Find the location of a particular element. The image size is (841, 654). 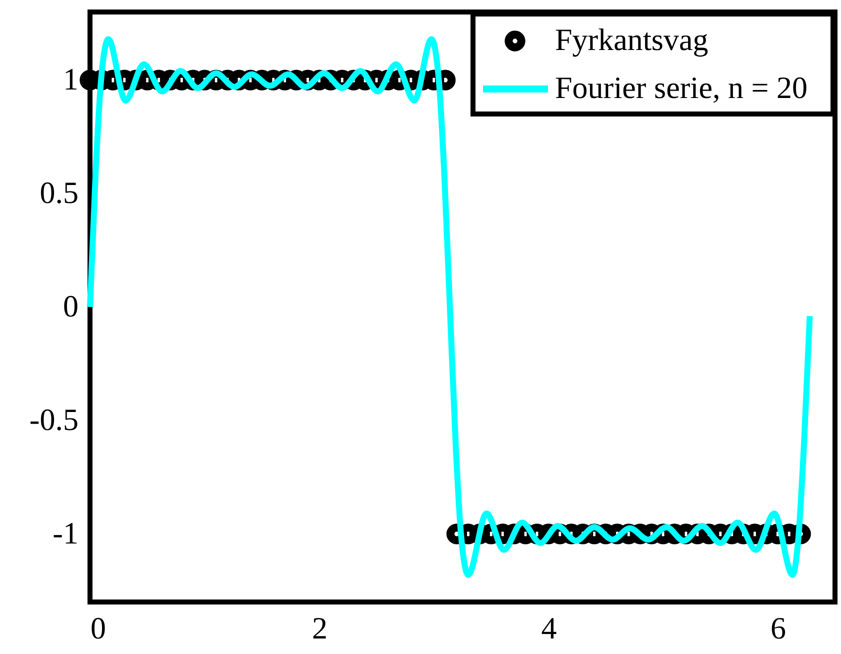

x-tick-label: 2 is located at coordinates (320, 628).